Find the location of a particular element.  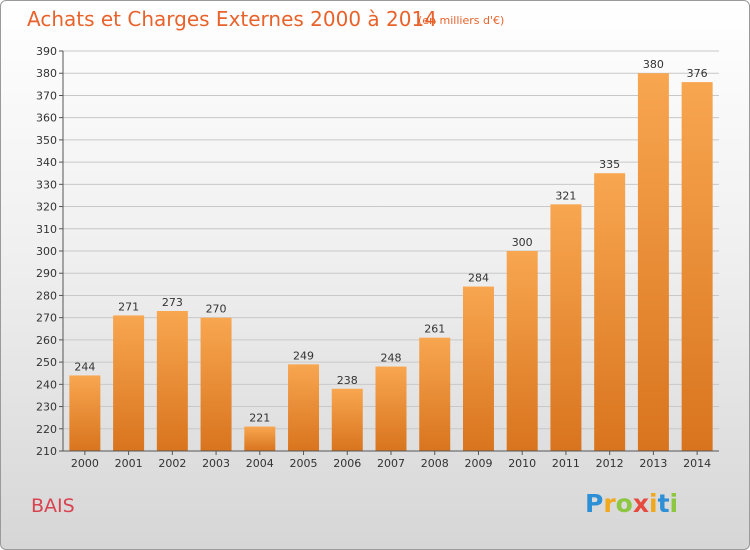

bar-2009 is located at coordinates (478, 368).